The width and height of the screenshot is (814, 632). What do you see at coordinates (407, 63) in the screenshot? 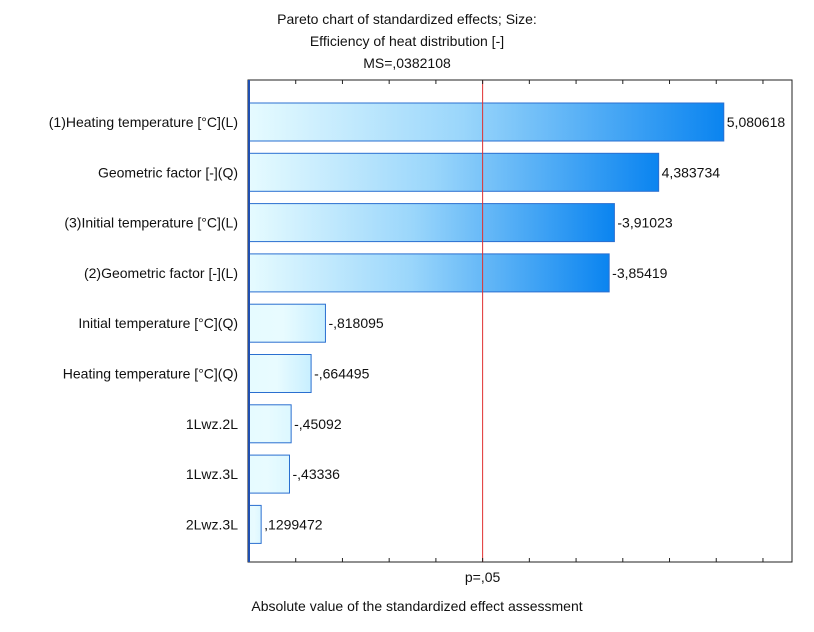
I see `chart-title-line-3: MS=,0382108` at bounding box center [407, 63].